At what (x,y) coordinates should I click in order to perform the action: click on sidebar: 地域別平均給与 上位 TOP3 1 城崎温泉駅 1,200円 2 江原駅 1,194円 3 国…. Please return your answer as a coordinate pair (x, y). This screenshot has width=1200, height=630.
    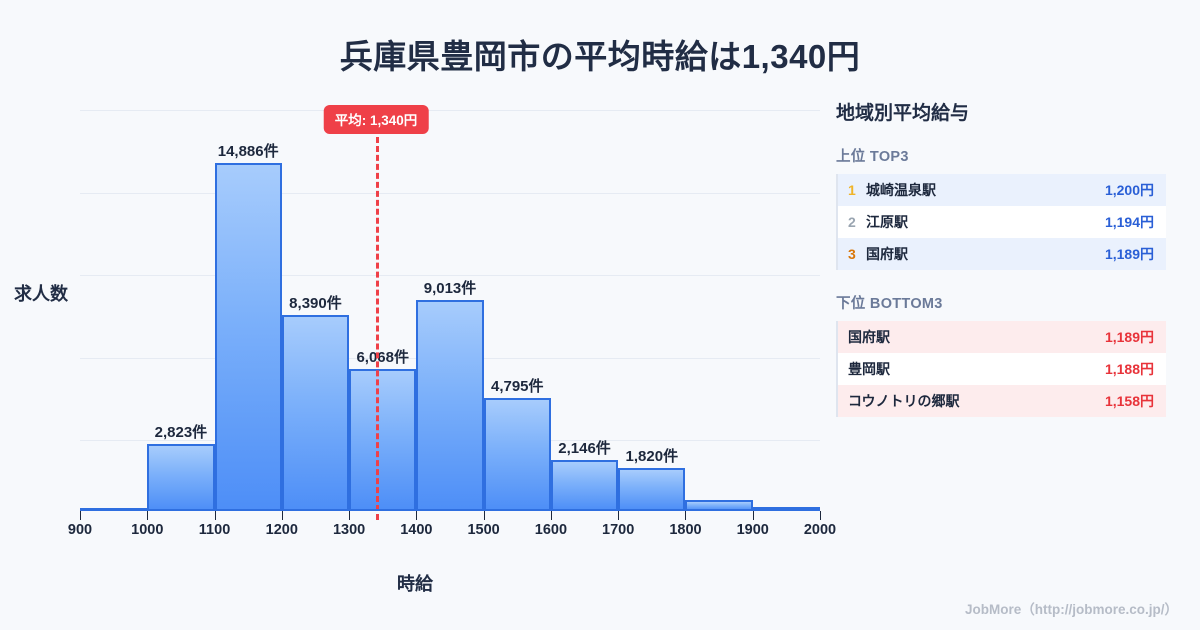
    Looking at the image, I should click on (1001, 268).